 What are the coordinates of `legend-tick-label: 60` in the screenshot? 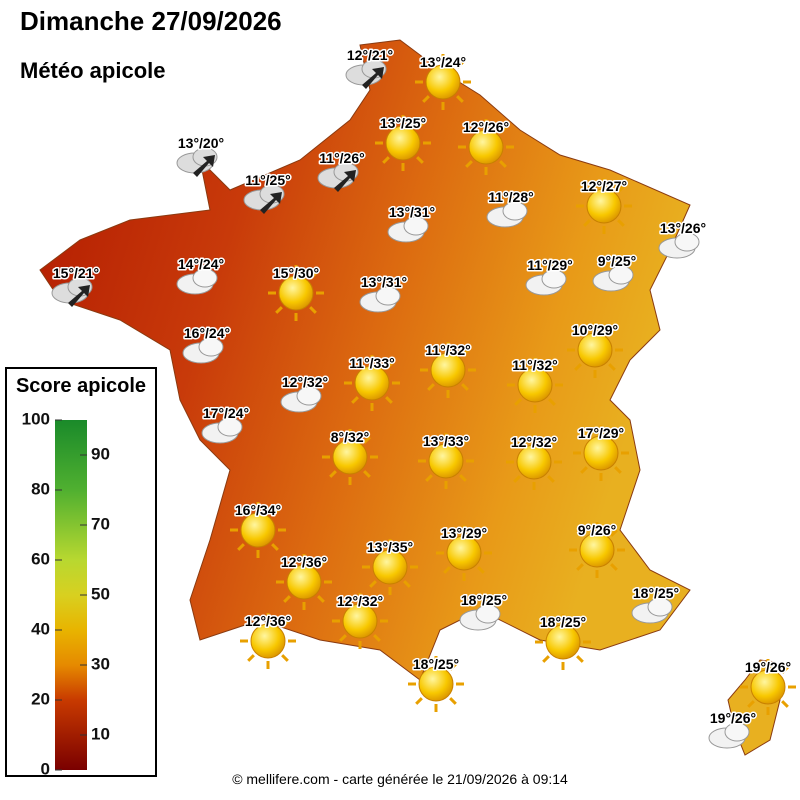 It's located at (40, 558).